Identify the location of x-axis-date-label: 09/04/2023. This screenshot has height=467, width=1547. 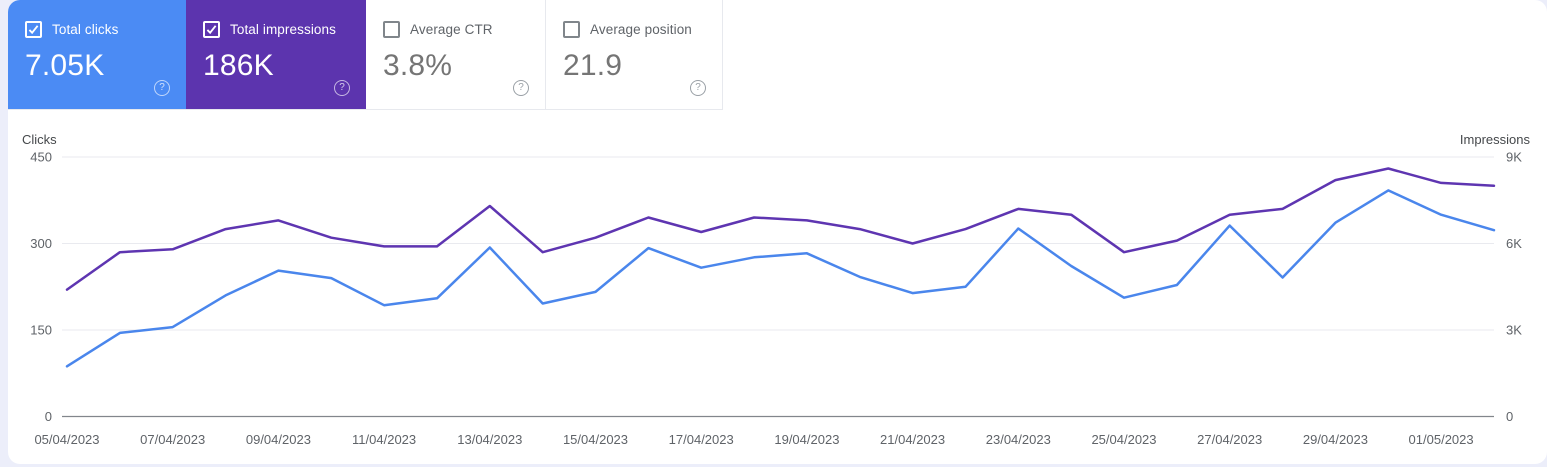
(278, 439).